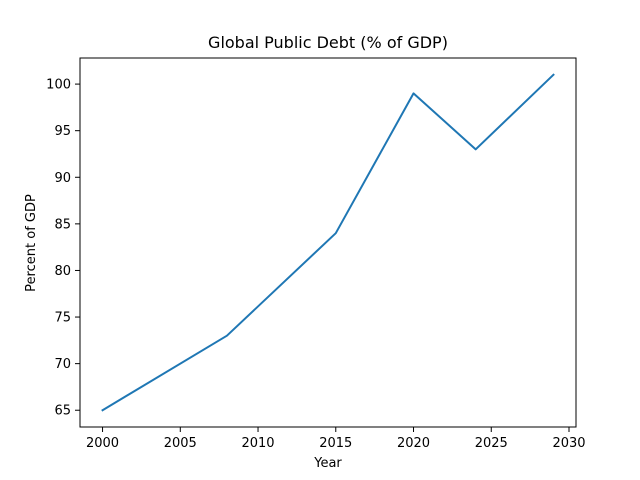  Describe the element at coordinates (327, 463) in the screenshot. I see `x-axis-label: Year` at that location.